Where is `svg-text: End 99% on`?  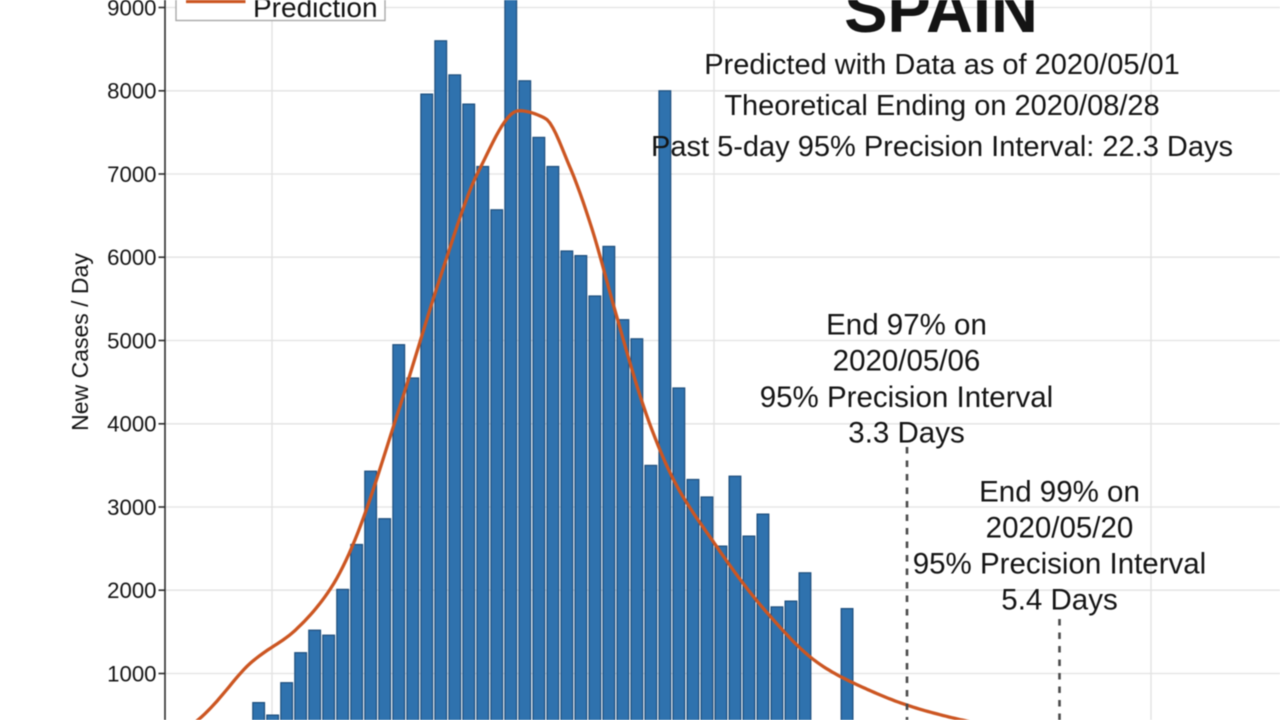 svg-text: End 99% on is located at coordinates (1059, 492).